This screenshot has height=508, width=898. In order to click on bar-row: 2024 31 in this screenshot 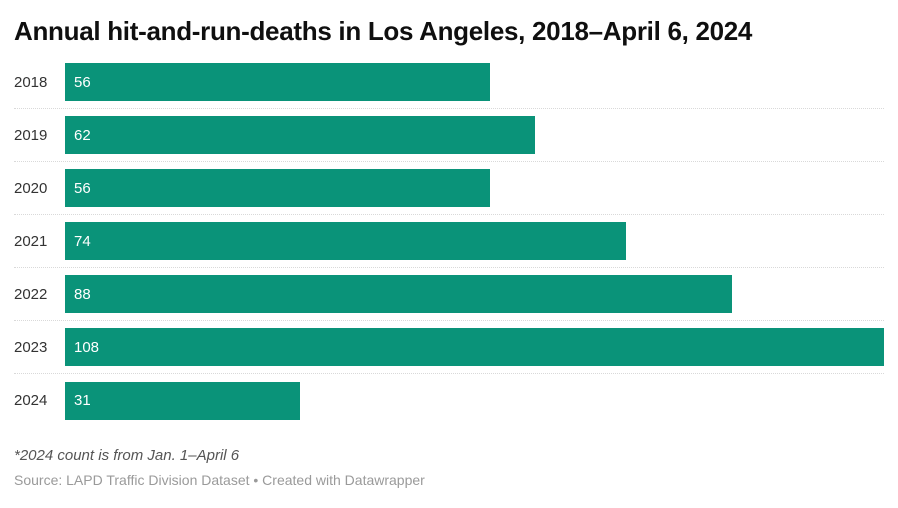, I will do `click(449, 400)`.